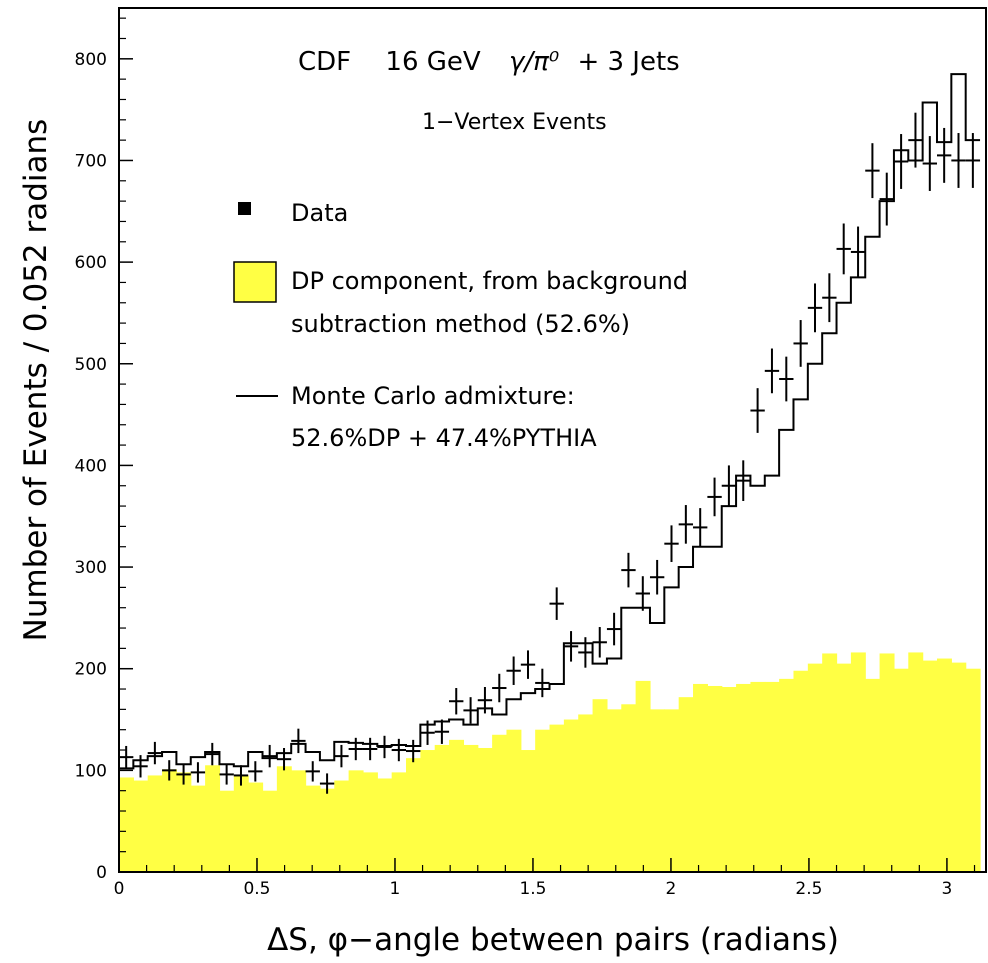  What do you see at coordinates (101, 873) in the screenshot?
I see `y-tick-label: 0` at bounding box center [101, 873].